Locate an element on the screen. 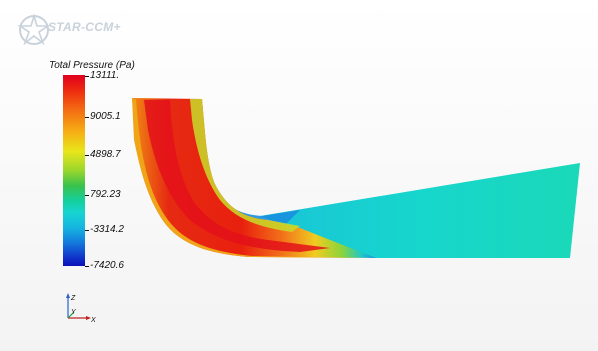  high-pressure-core is located at coordinates (237, 176).